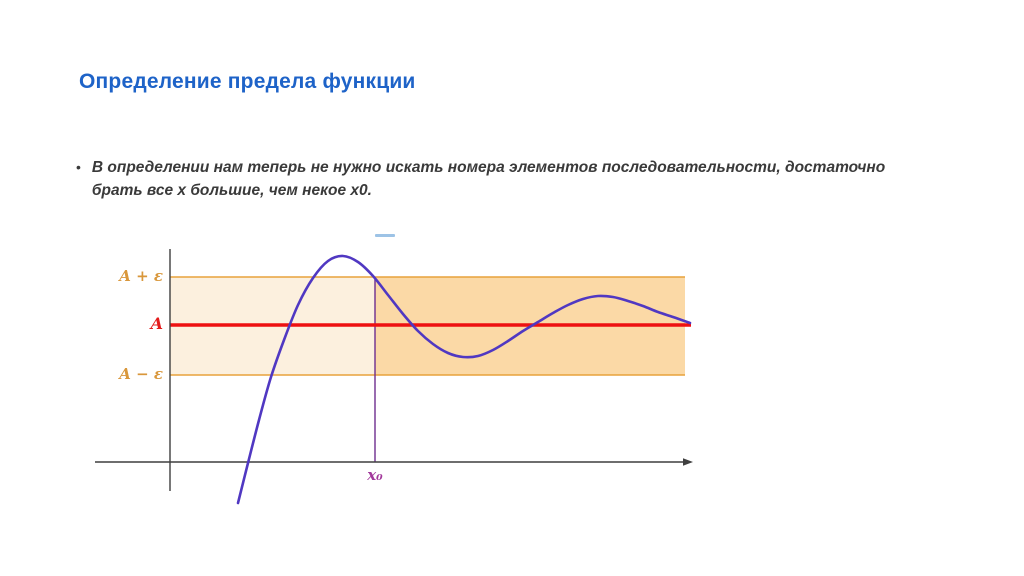 The image size is (1024, 576). What do you see at coordinates (156, 323) in the screenshot?
I see `label-a: A` at bounding box center [156, 323].